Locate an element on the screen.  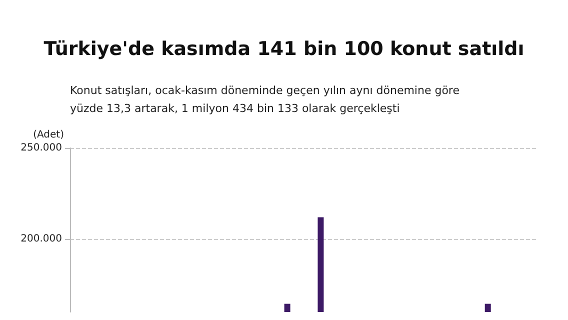
chart-subtitle: Konut satışları, ocak-kasım döneminde geçen yılın aynı dönemine göre yüzde 13,3 artarak, 1 milyon 434 bin 133 olarak gerçekleşti is located at coordinates (265, 100).